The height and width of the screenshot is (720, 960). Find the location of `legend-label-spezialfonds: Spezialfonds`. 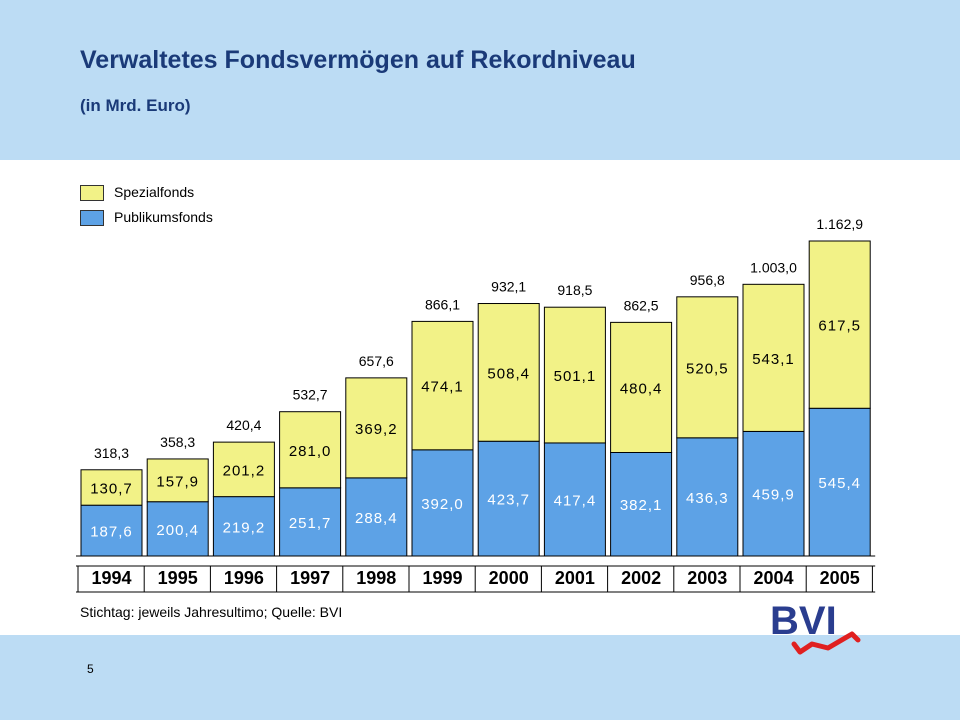

legend-label-spezialfonds: Spezialfonds is located at coordinates (154, 192).